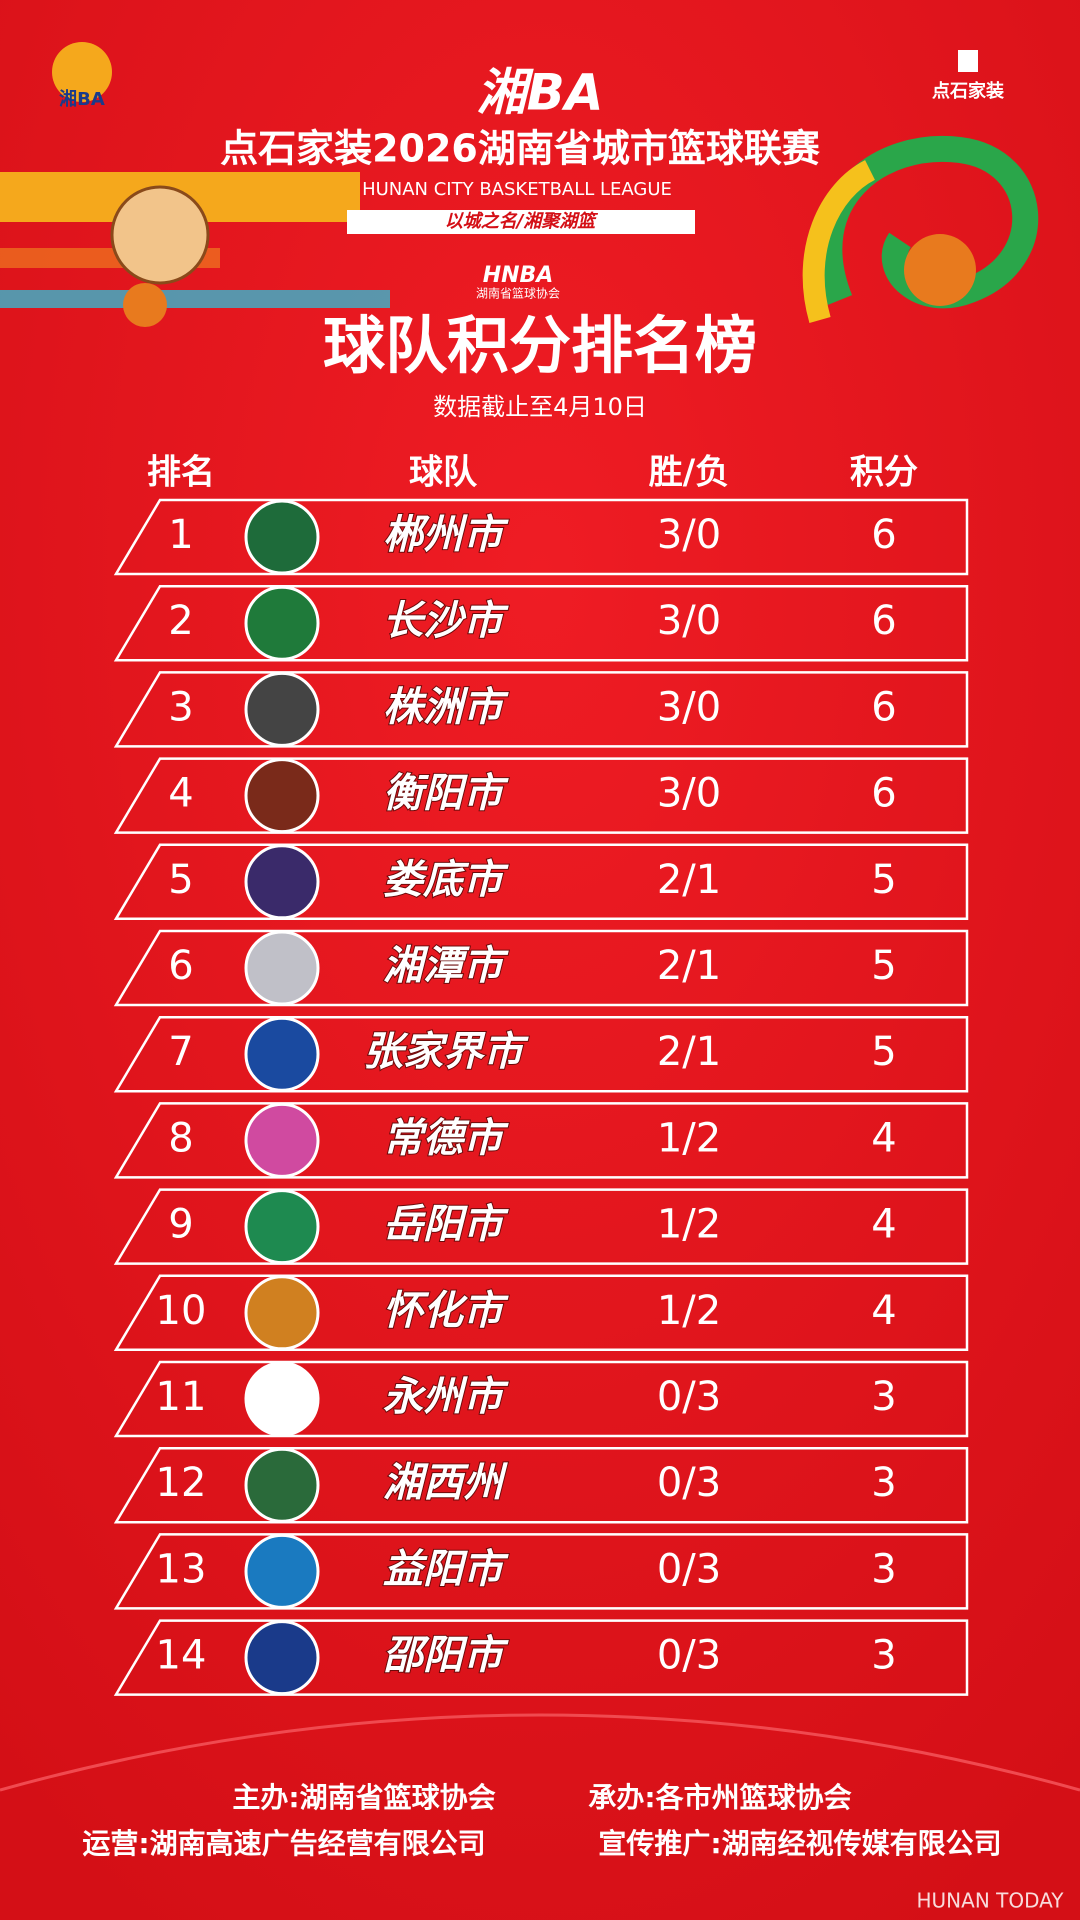 The height and width of the screenshot is (1920, 1080). Describe the element at coordinates (446, 1311) in the screenshot. I see `team-name: 怀化市` at that location.